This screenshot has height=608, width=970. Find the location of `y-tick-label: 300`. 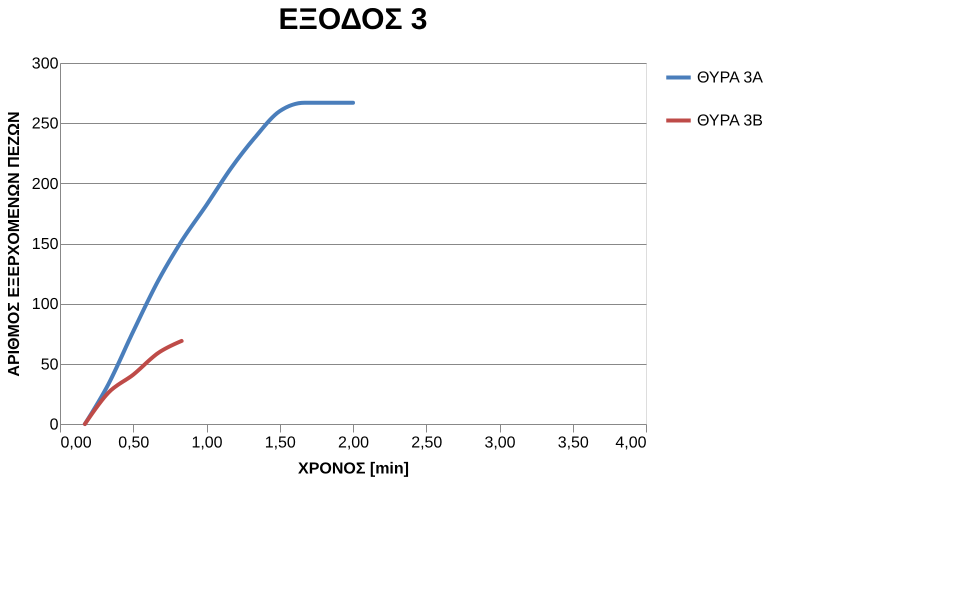

y-tick-label: 300 is located at coordinates (45, 64).